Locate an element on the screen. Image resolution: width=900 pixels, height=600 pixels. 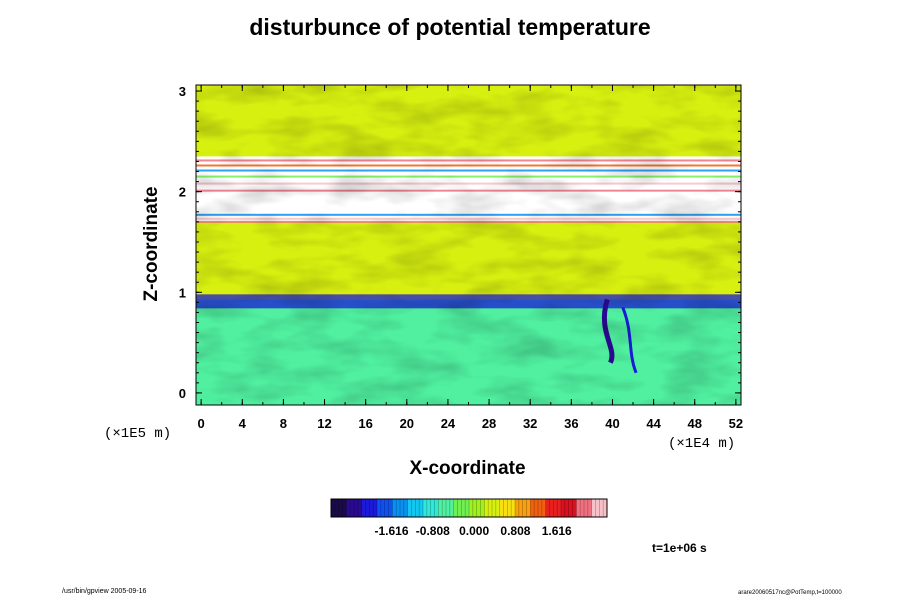
x-tick-label: 40 is located at coordinates (612, 423).